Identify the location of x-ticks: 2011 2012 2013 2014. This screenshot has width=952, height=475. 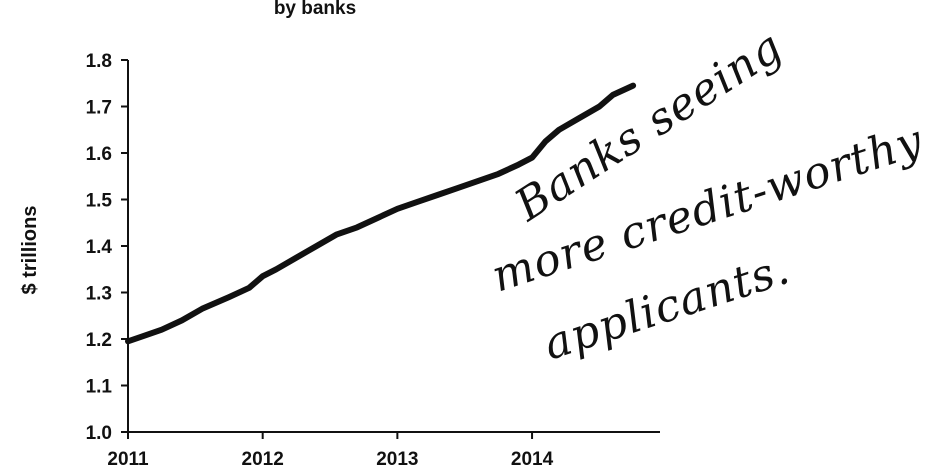
(330, 451).